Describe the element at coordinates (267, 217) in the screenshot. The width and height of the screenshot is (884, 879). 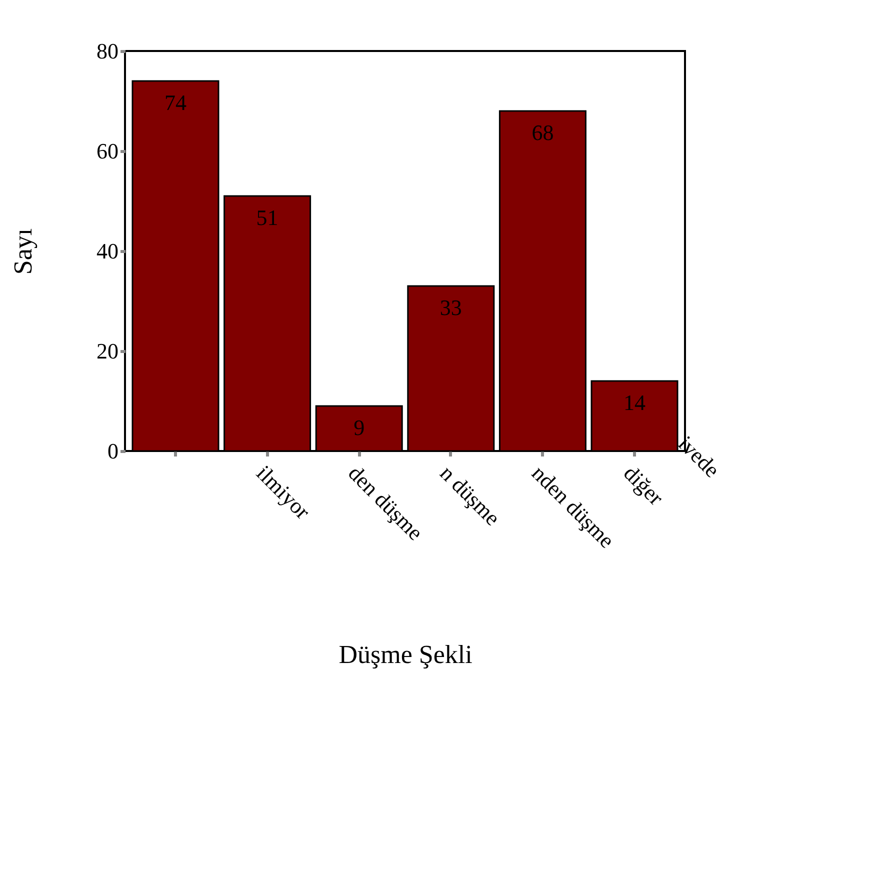
I see `data-label: 51` at that location.